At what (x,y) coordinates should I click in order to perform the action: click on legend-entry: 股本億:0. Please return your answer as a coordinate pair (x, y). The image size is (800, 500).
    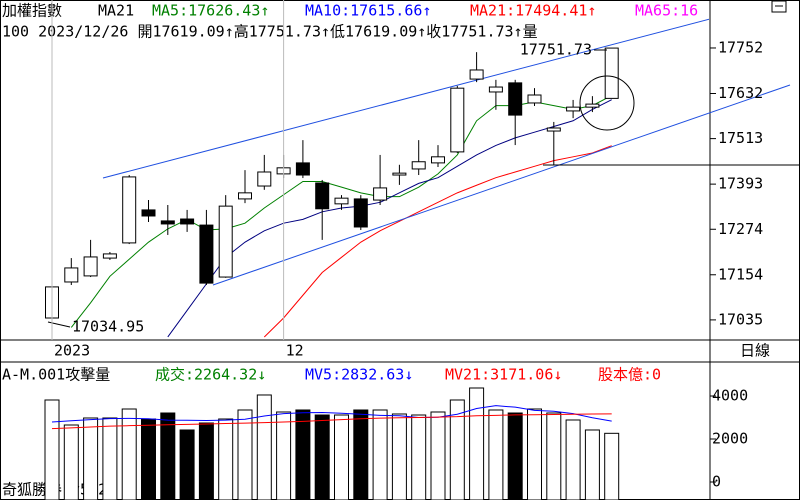
    Looking at the image, I should click on (629, 375).